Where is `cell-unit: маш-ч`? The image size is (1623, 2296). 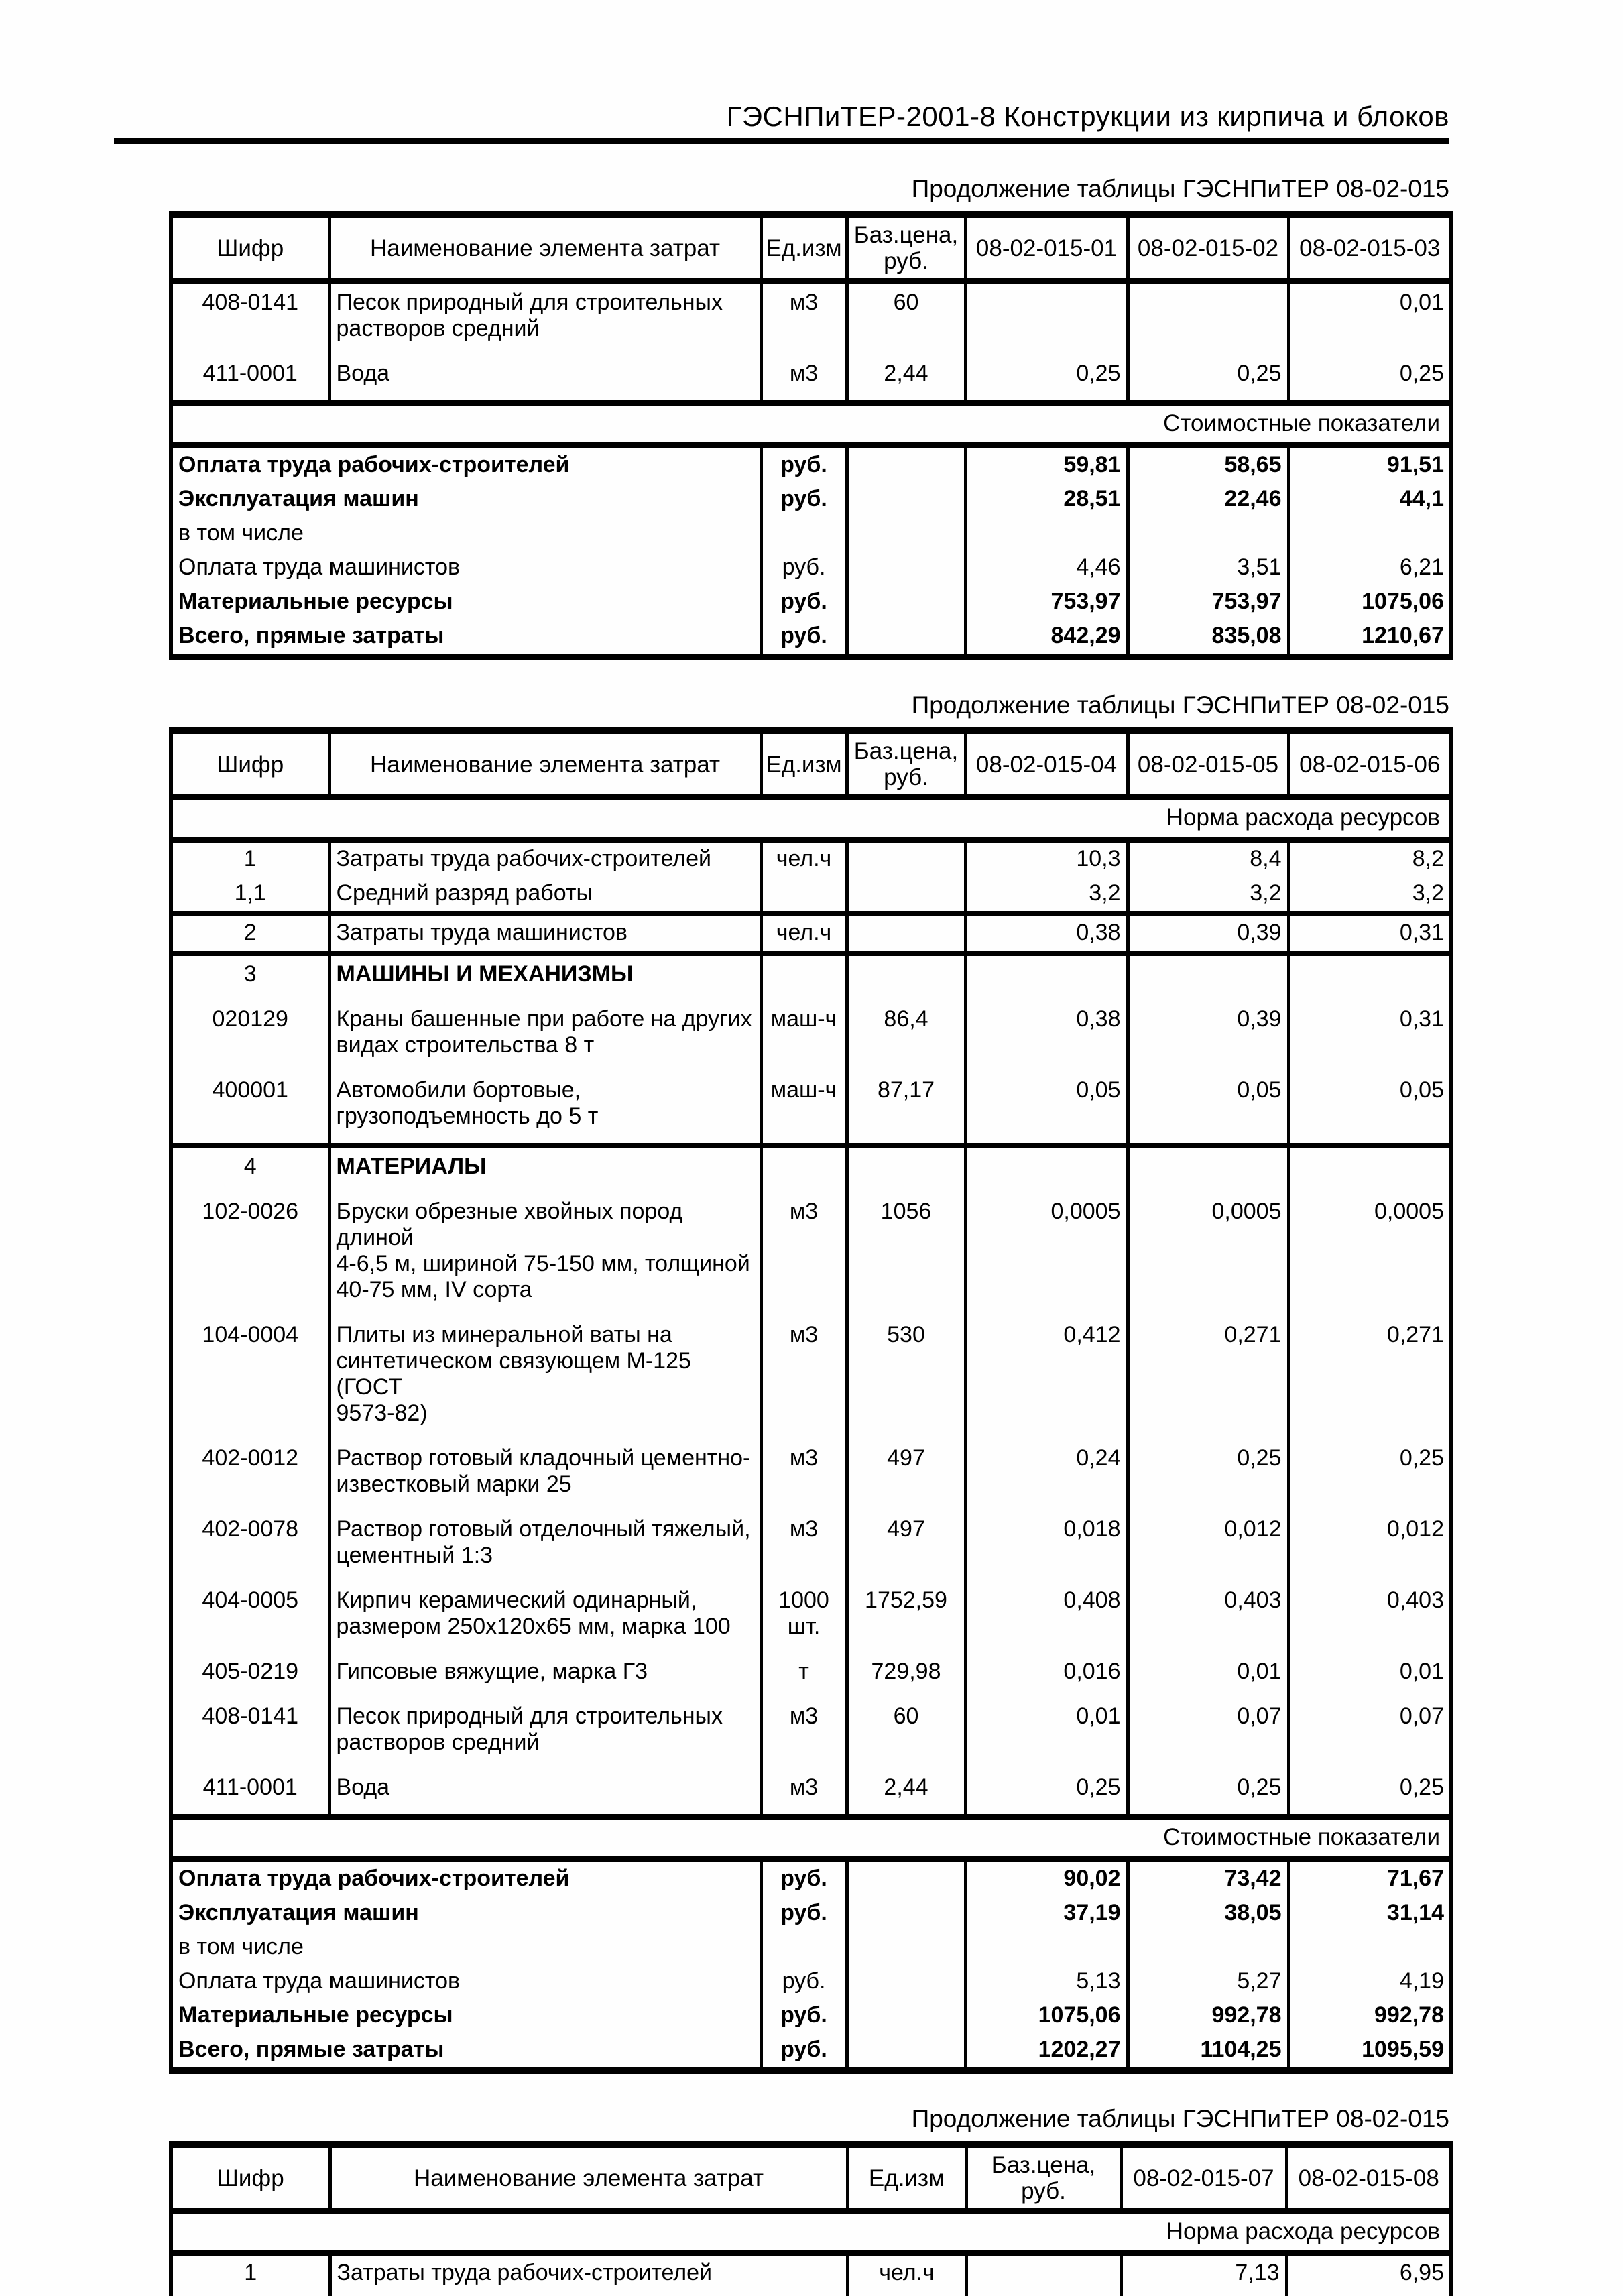
cell-unit: маш-ч is located at coordinates (804, 1109).